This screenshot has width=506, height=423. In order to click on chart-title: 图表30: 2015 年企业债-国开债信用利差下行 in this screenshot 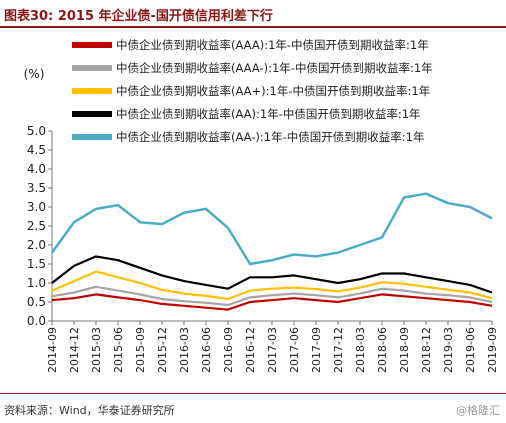, I will do `click(138, 16)`.